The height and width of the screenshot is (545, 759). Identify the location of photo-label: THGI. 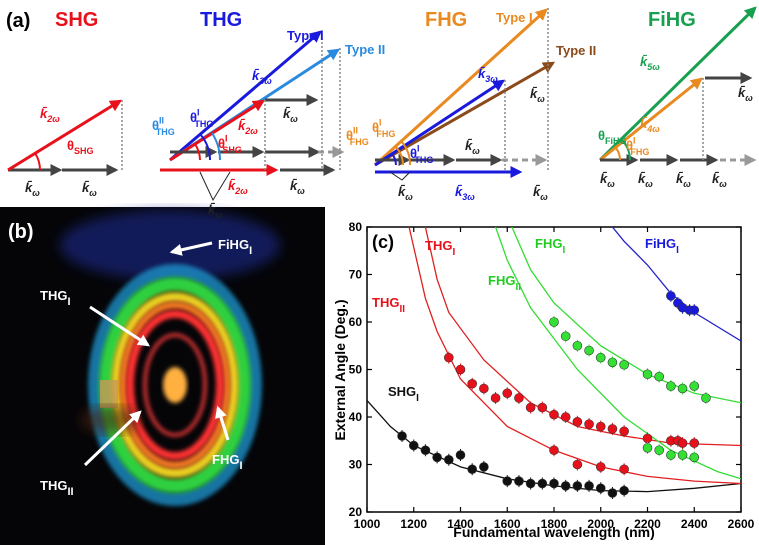
(55, 298).